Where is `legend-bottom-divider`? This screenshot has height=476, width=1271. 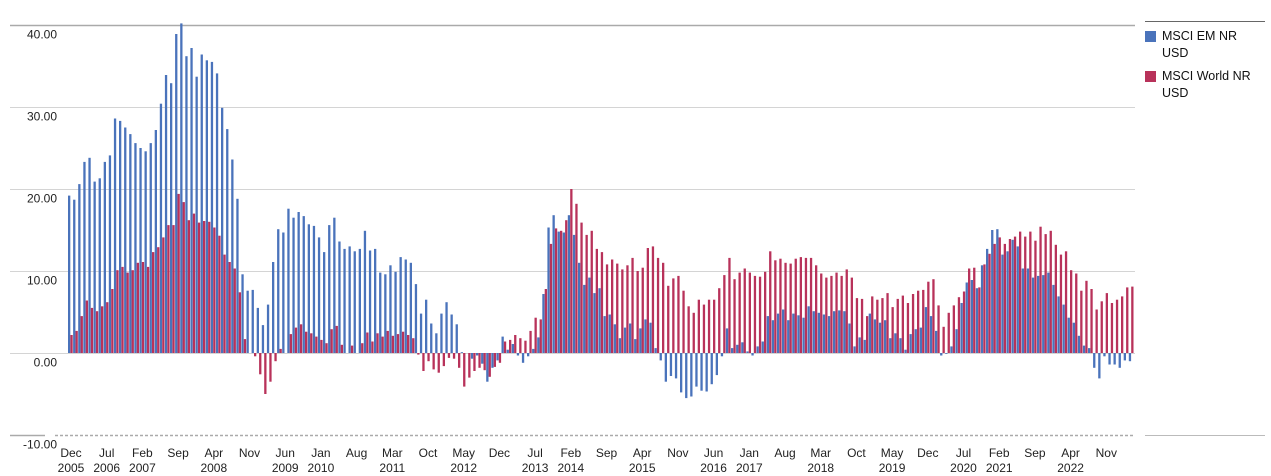
legend-bottom-divider is located at coordinates (1205, 435).